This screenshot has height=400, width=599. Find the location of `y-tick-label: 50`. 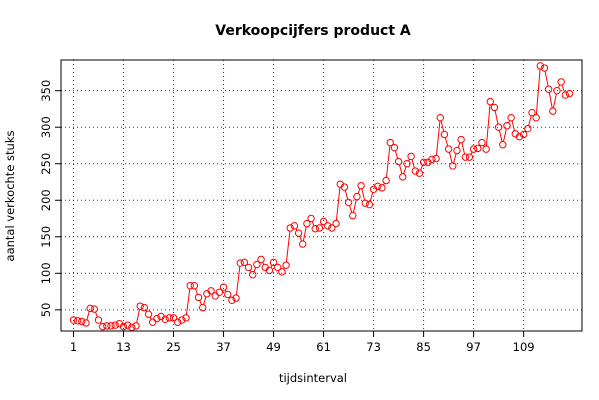

y-tick-label: 50 is located at coordinates (46, 309).